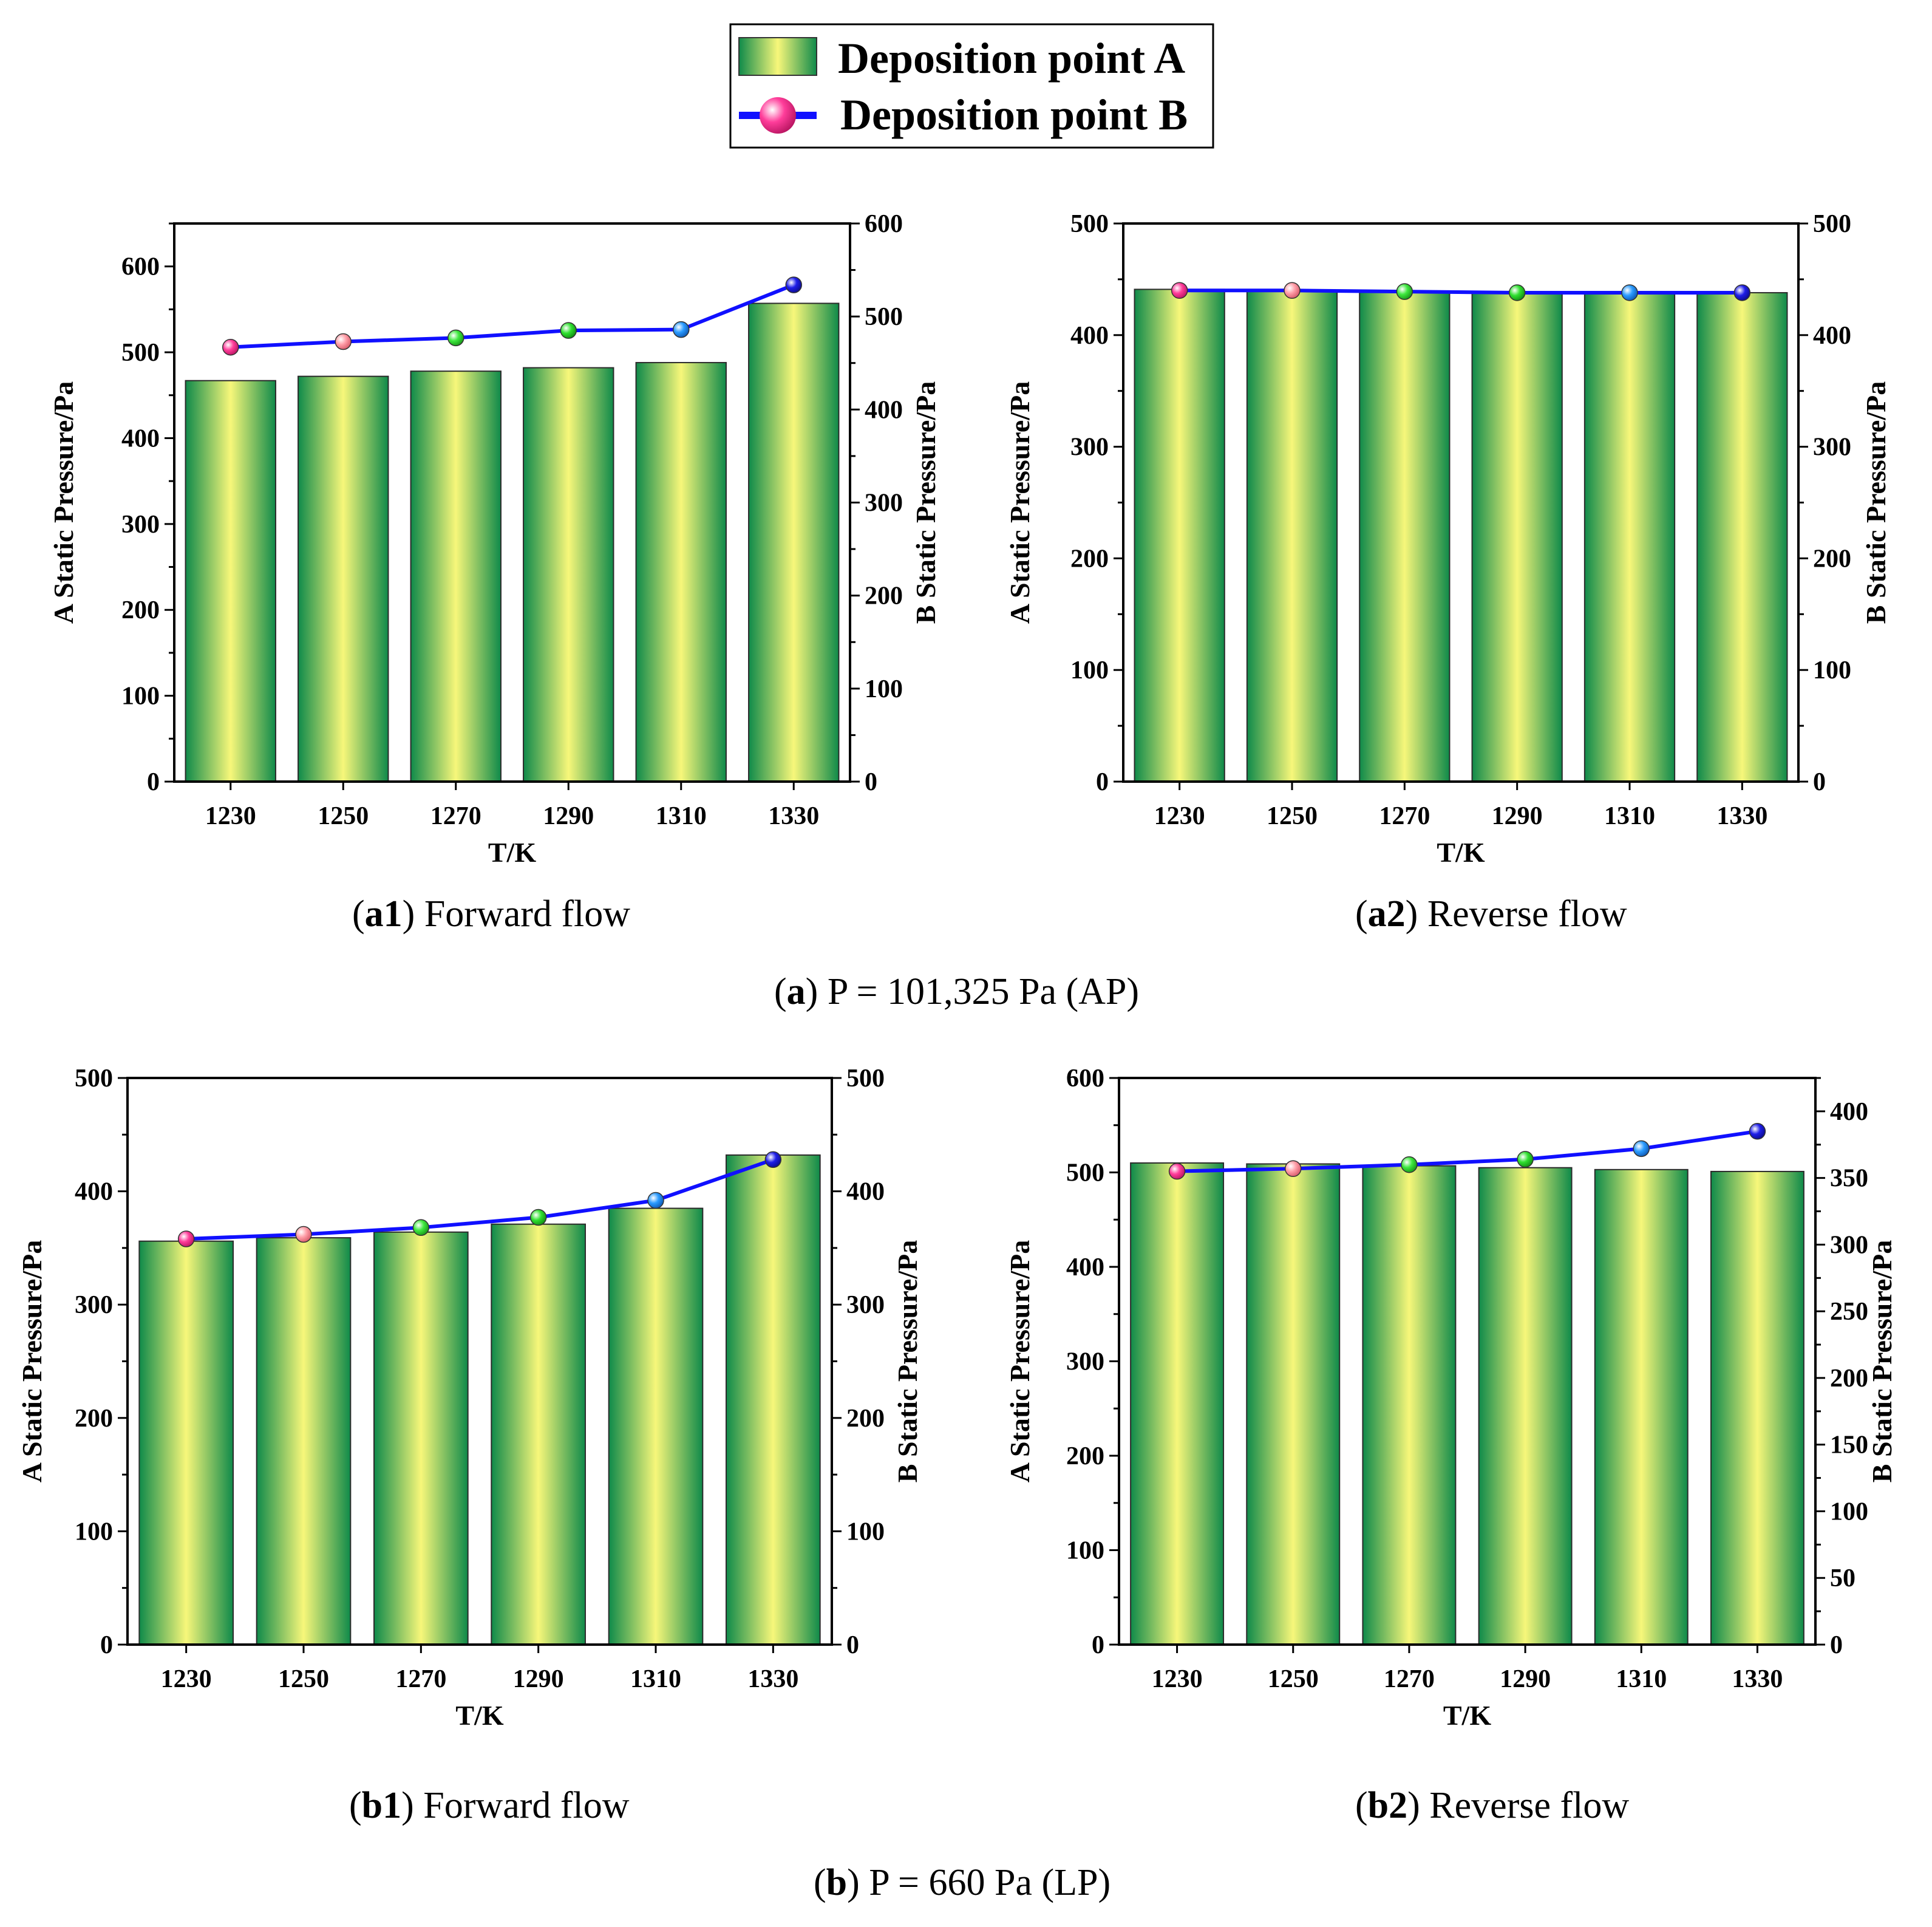 The image size is (1932, 1927). I want to click on tick-label-right: 600, so click(884, 224).